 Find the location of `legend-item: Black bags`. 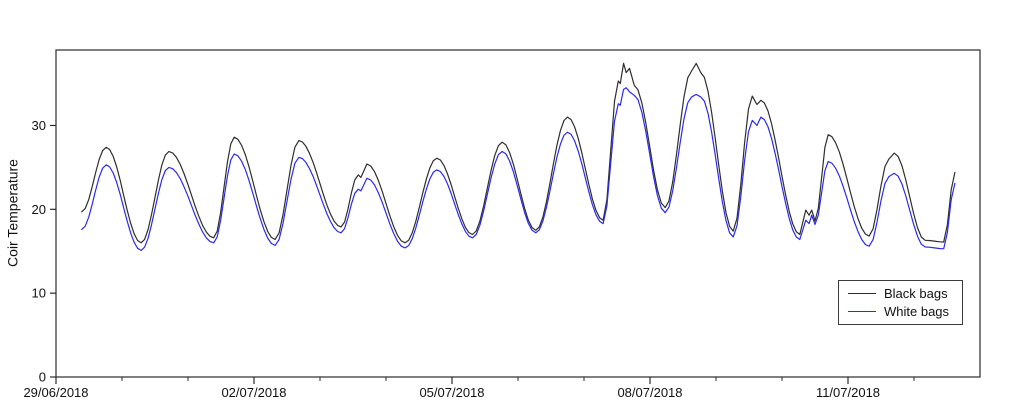

legend-item: Black bags is located at coordinates (905, 293).